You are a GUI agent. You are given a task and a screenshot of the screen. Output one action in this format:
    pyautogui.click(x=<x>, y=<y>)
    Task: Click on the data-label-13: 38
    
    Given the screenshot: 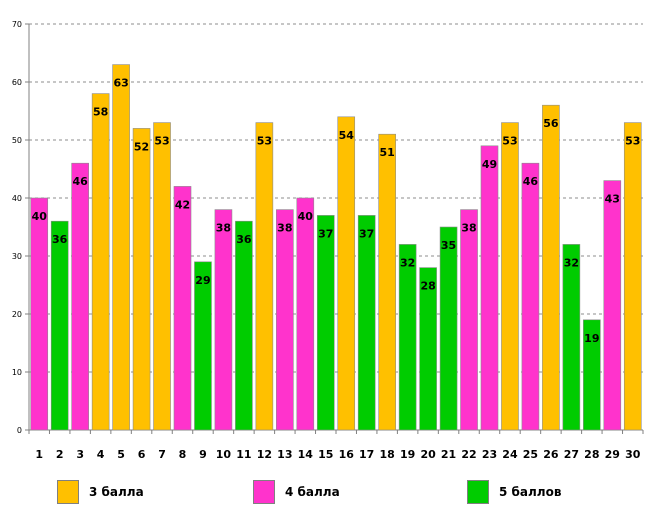 What is the action you would take?
    pyautogui.click(x=284, y=228)
    